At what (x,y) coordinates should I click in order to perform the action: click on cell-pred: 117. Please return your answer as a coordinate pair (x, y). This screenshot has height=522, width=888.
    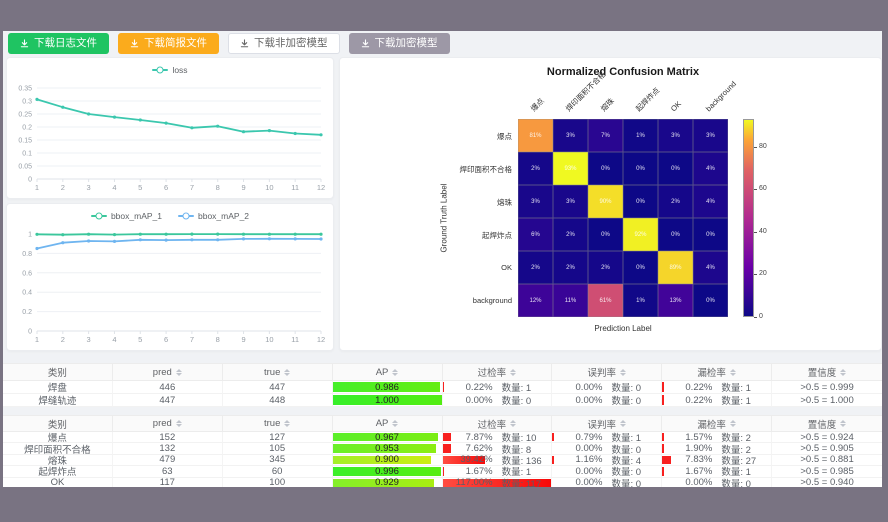
    Looking at the image, I should click on (168, 482).